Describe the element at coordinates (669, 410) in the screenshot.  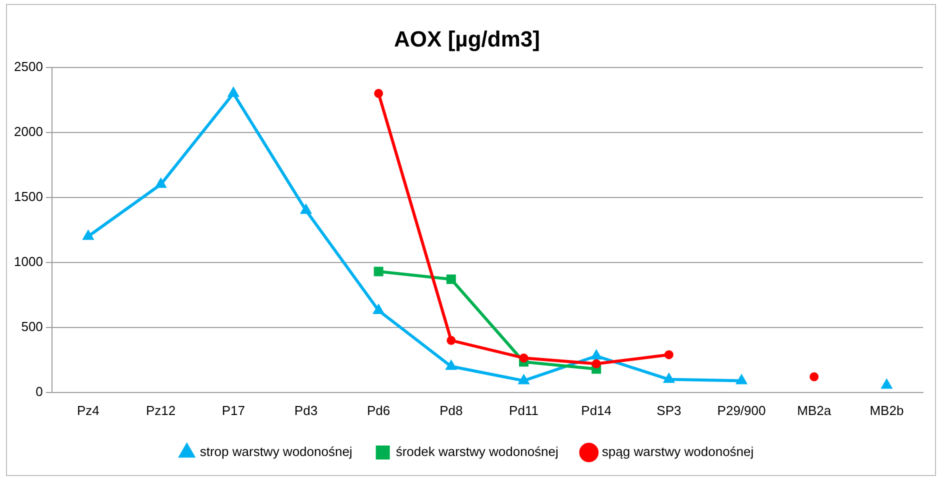
I see `x-tick-label: SP3` at that location.